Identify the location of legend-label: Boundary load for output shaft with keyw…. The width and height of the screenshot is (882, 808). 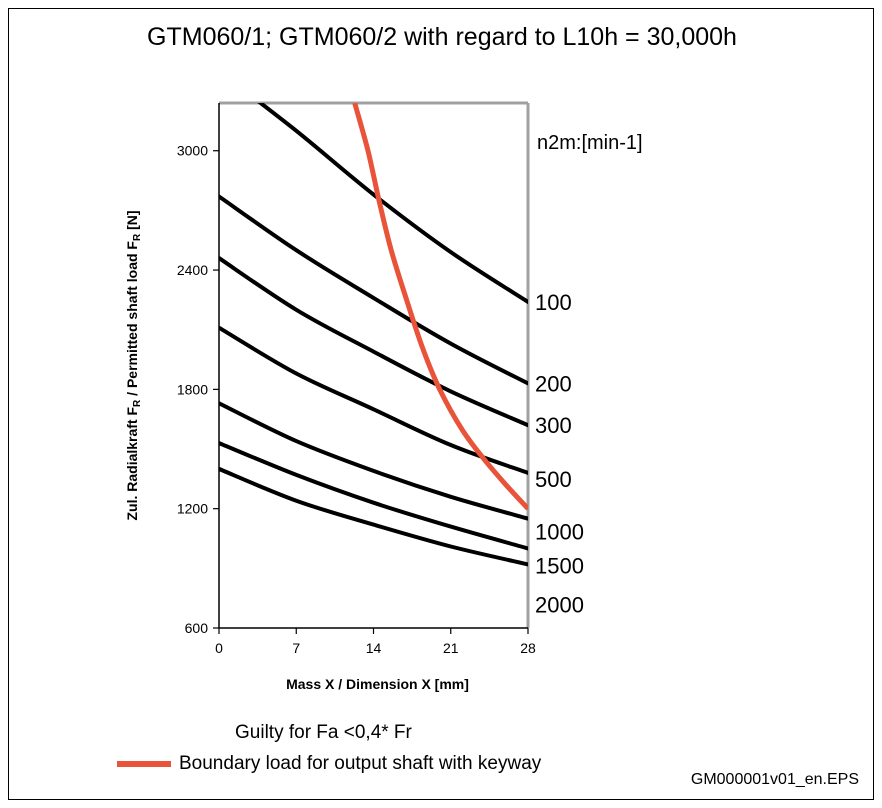
(360, 763).